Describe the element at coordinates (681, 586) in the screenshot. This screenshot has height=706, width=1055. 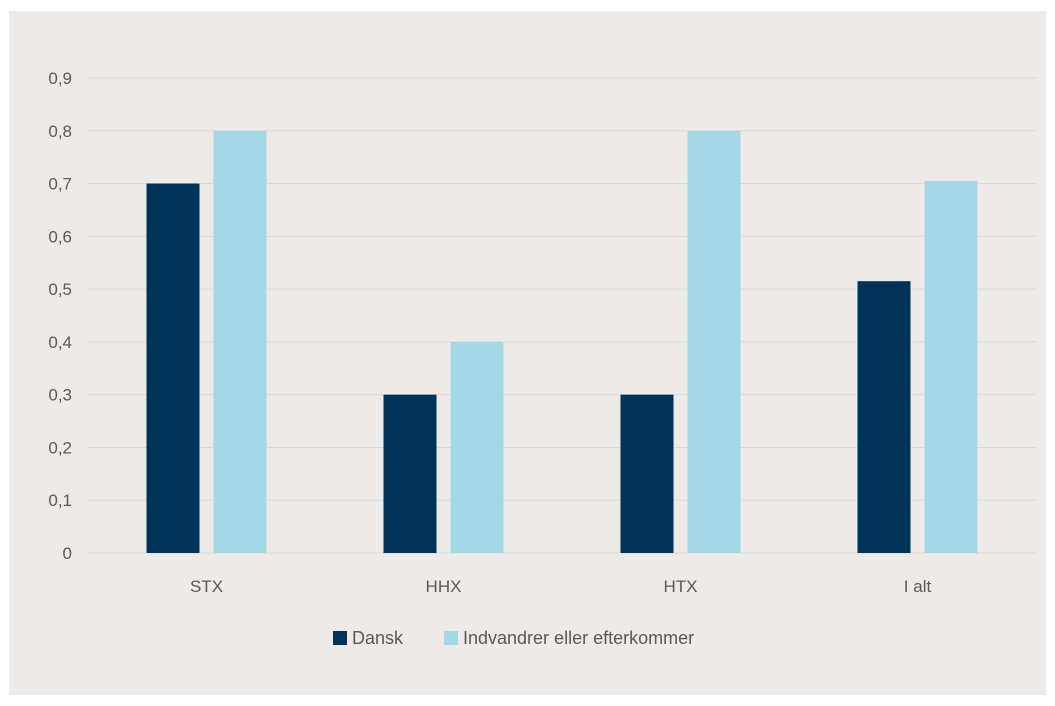
I see `x-tick-label: HTX` at that location.